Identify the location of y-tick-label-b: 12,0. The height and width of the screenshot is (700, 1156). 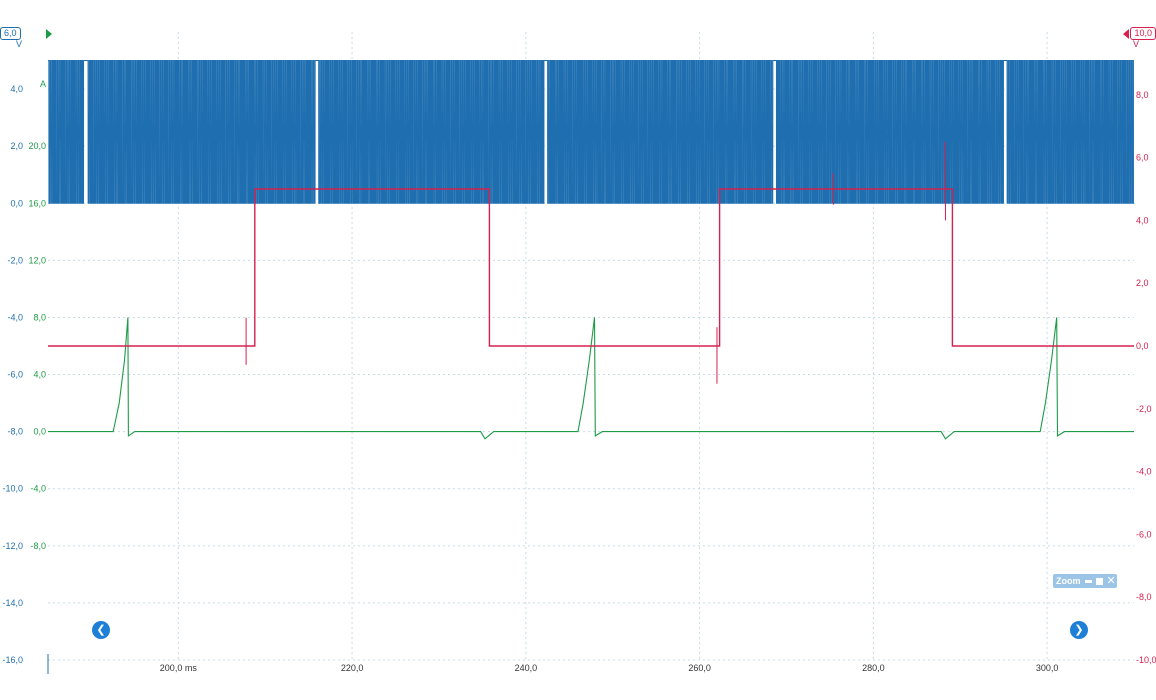
(37, 260).